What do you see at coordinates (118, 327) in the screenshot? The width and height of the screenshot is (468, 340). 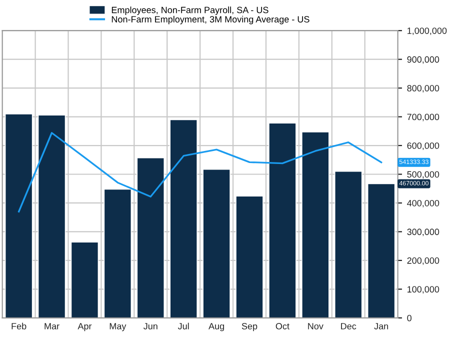 I see `x-tick-label: May` at bounding box center [118, 327].